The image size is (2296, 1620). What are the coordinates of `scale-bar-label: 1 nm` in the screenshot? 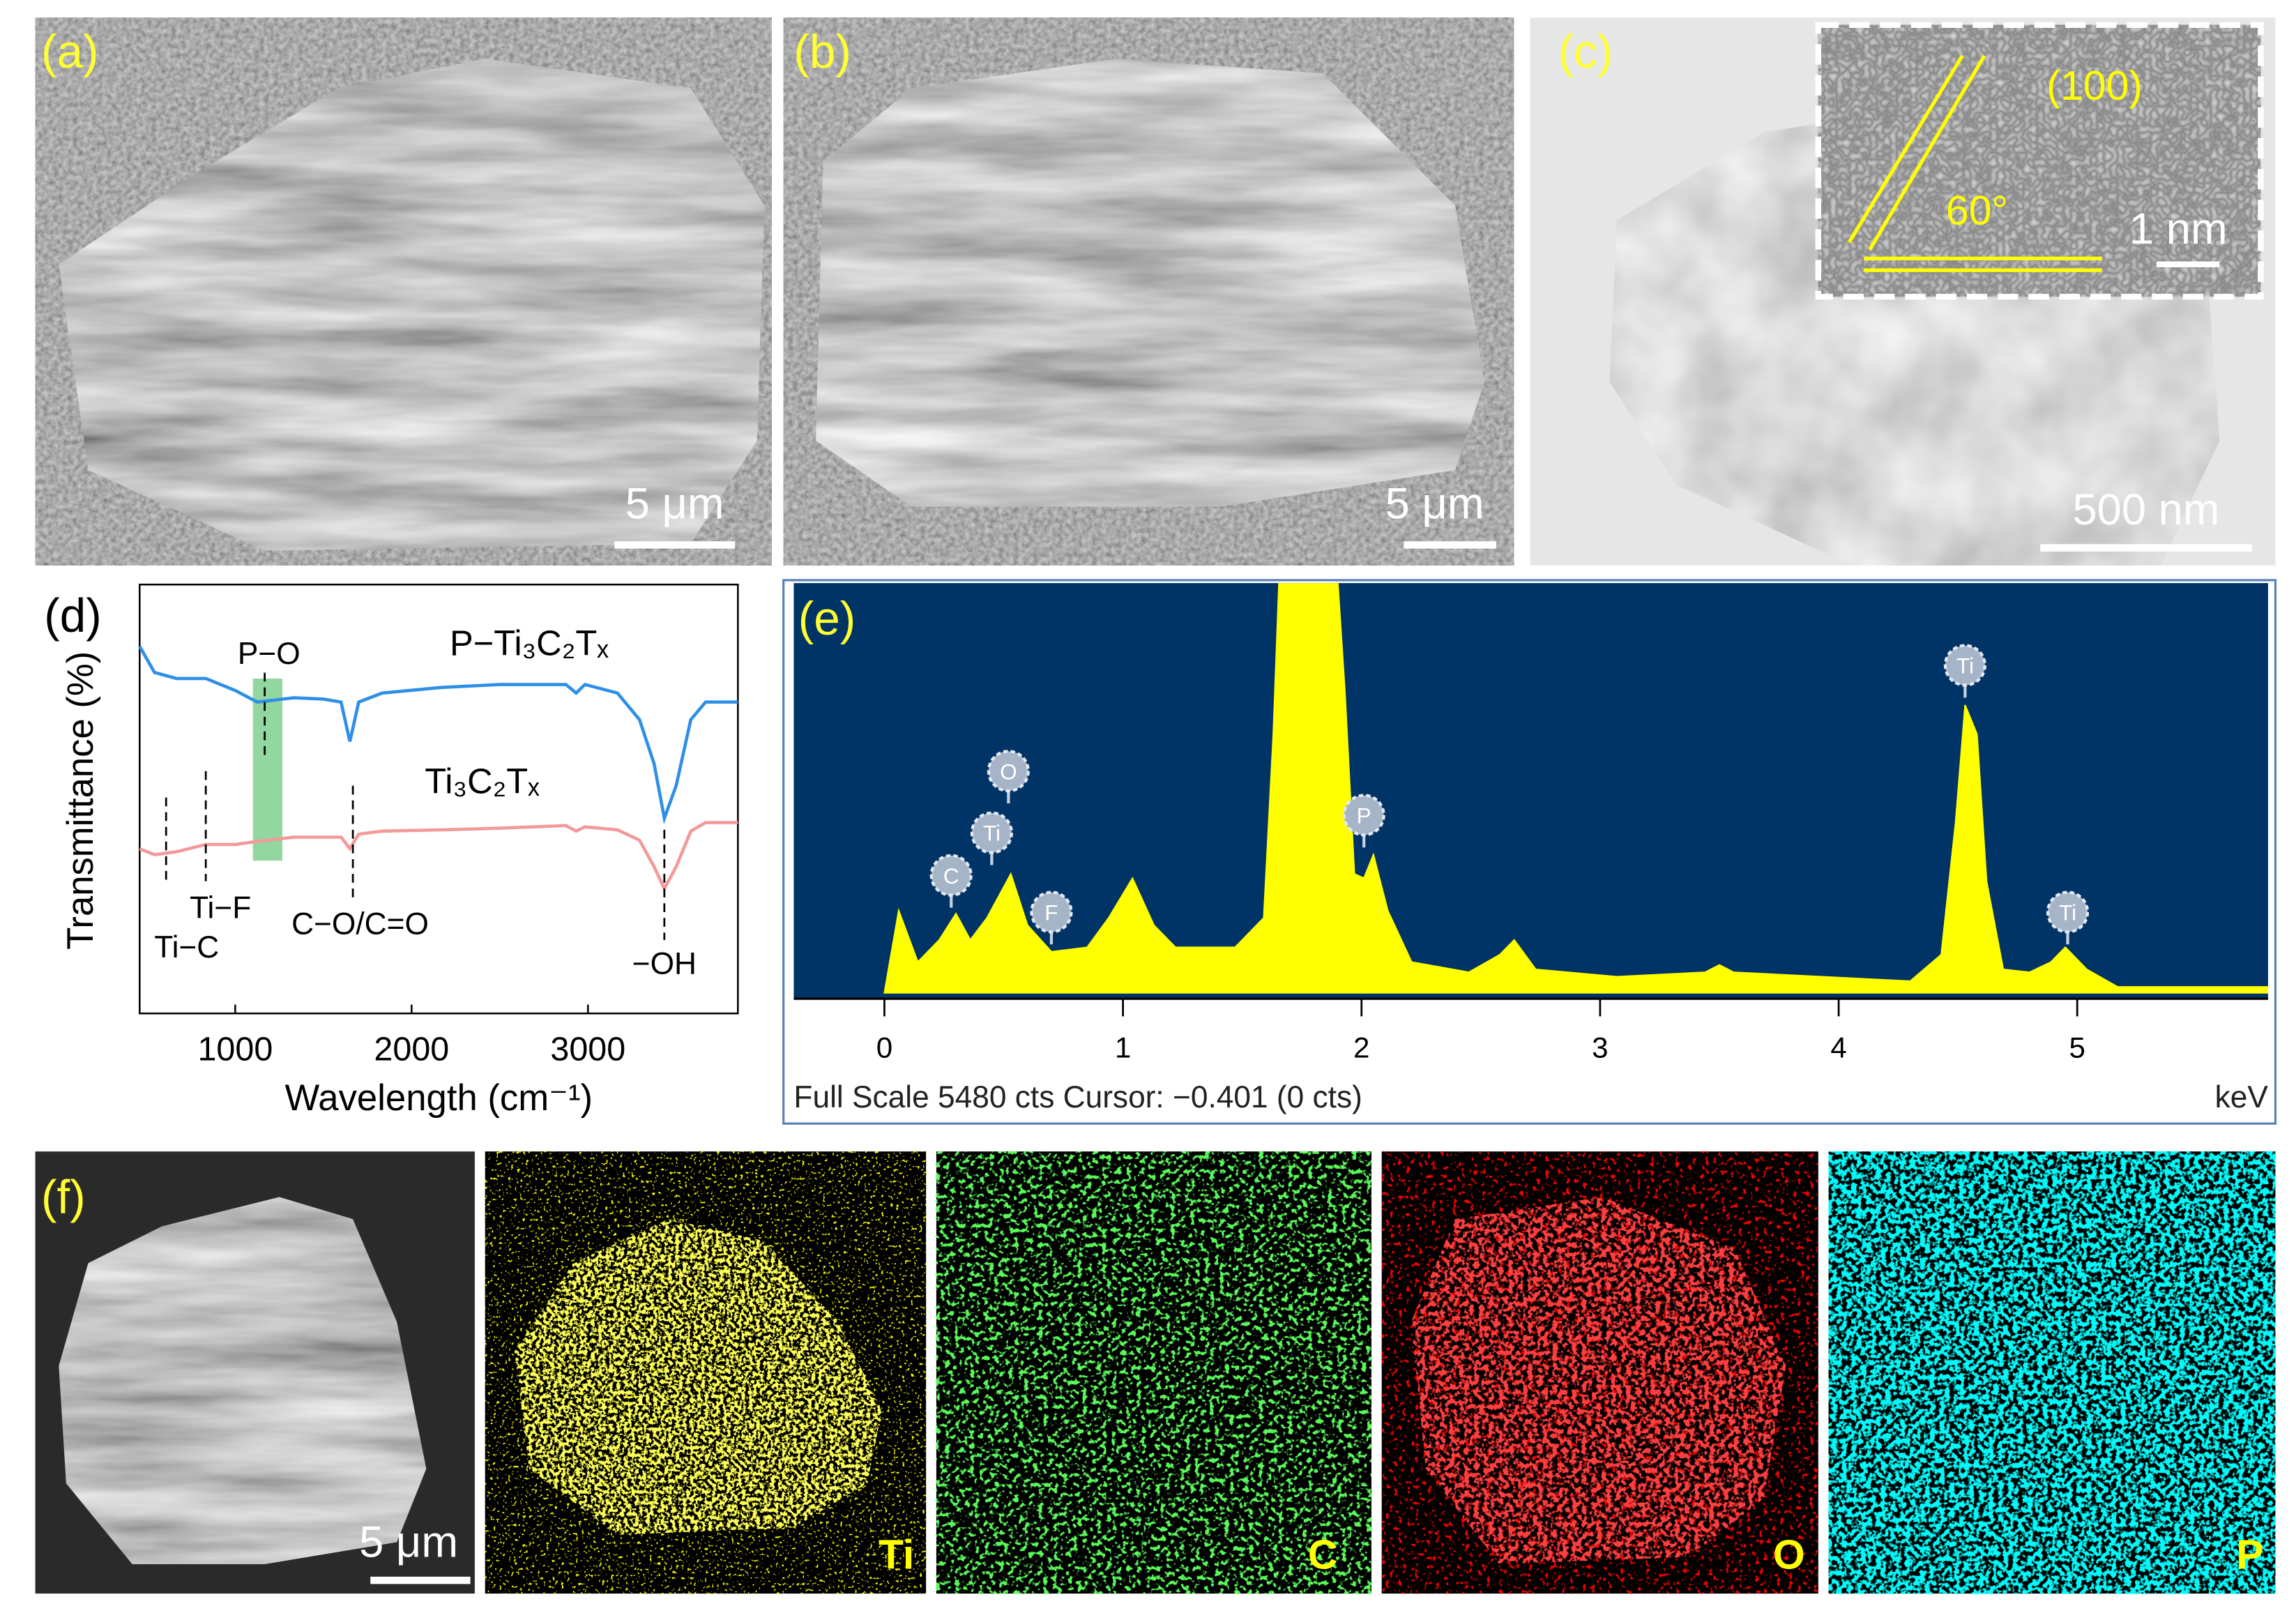 It's located at (2178, 230).